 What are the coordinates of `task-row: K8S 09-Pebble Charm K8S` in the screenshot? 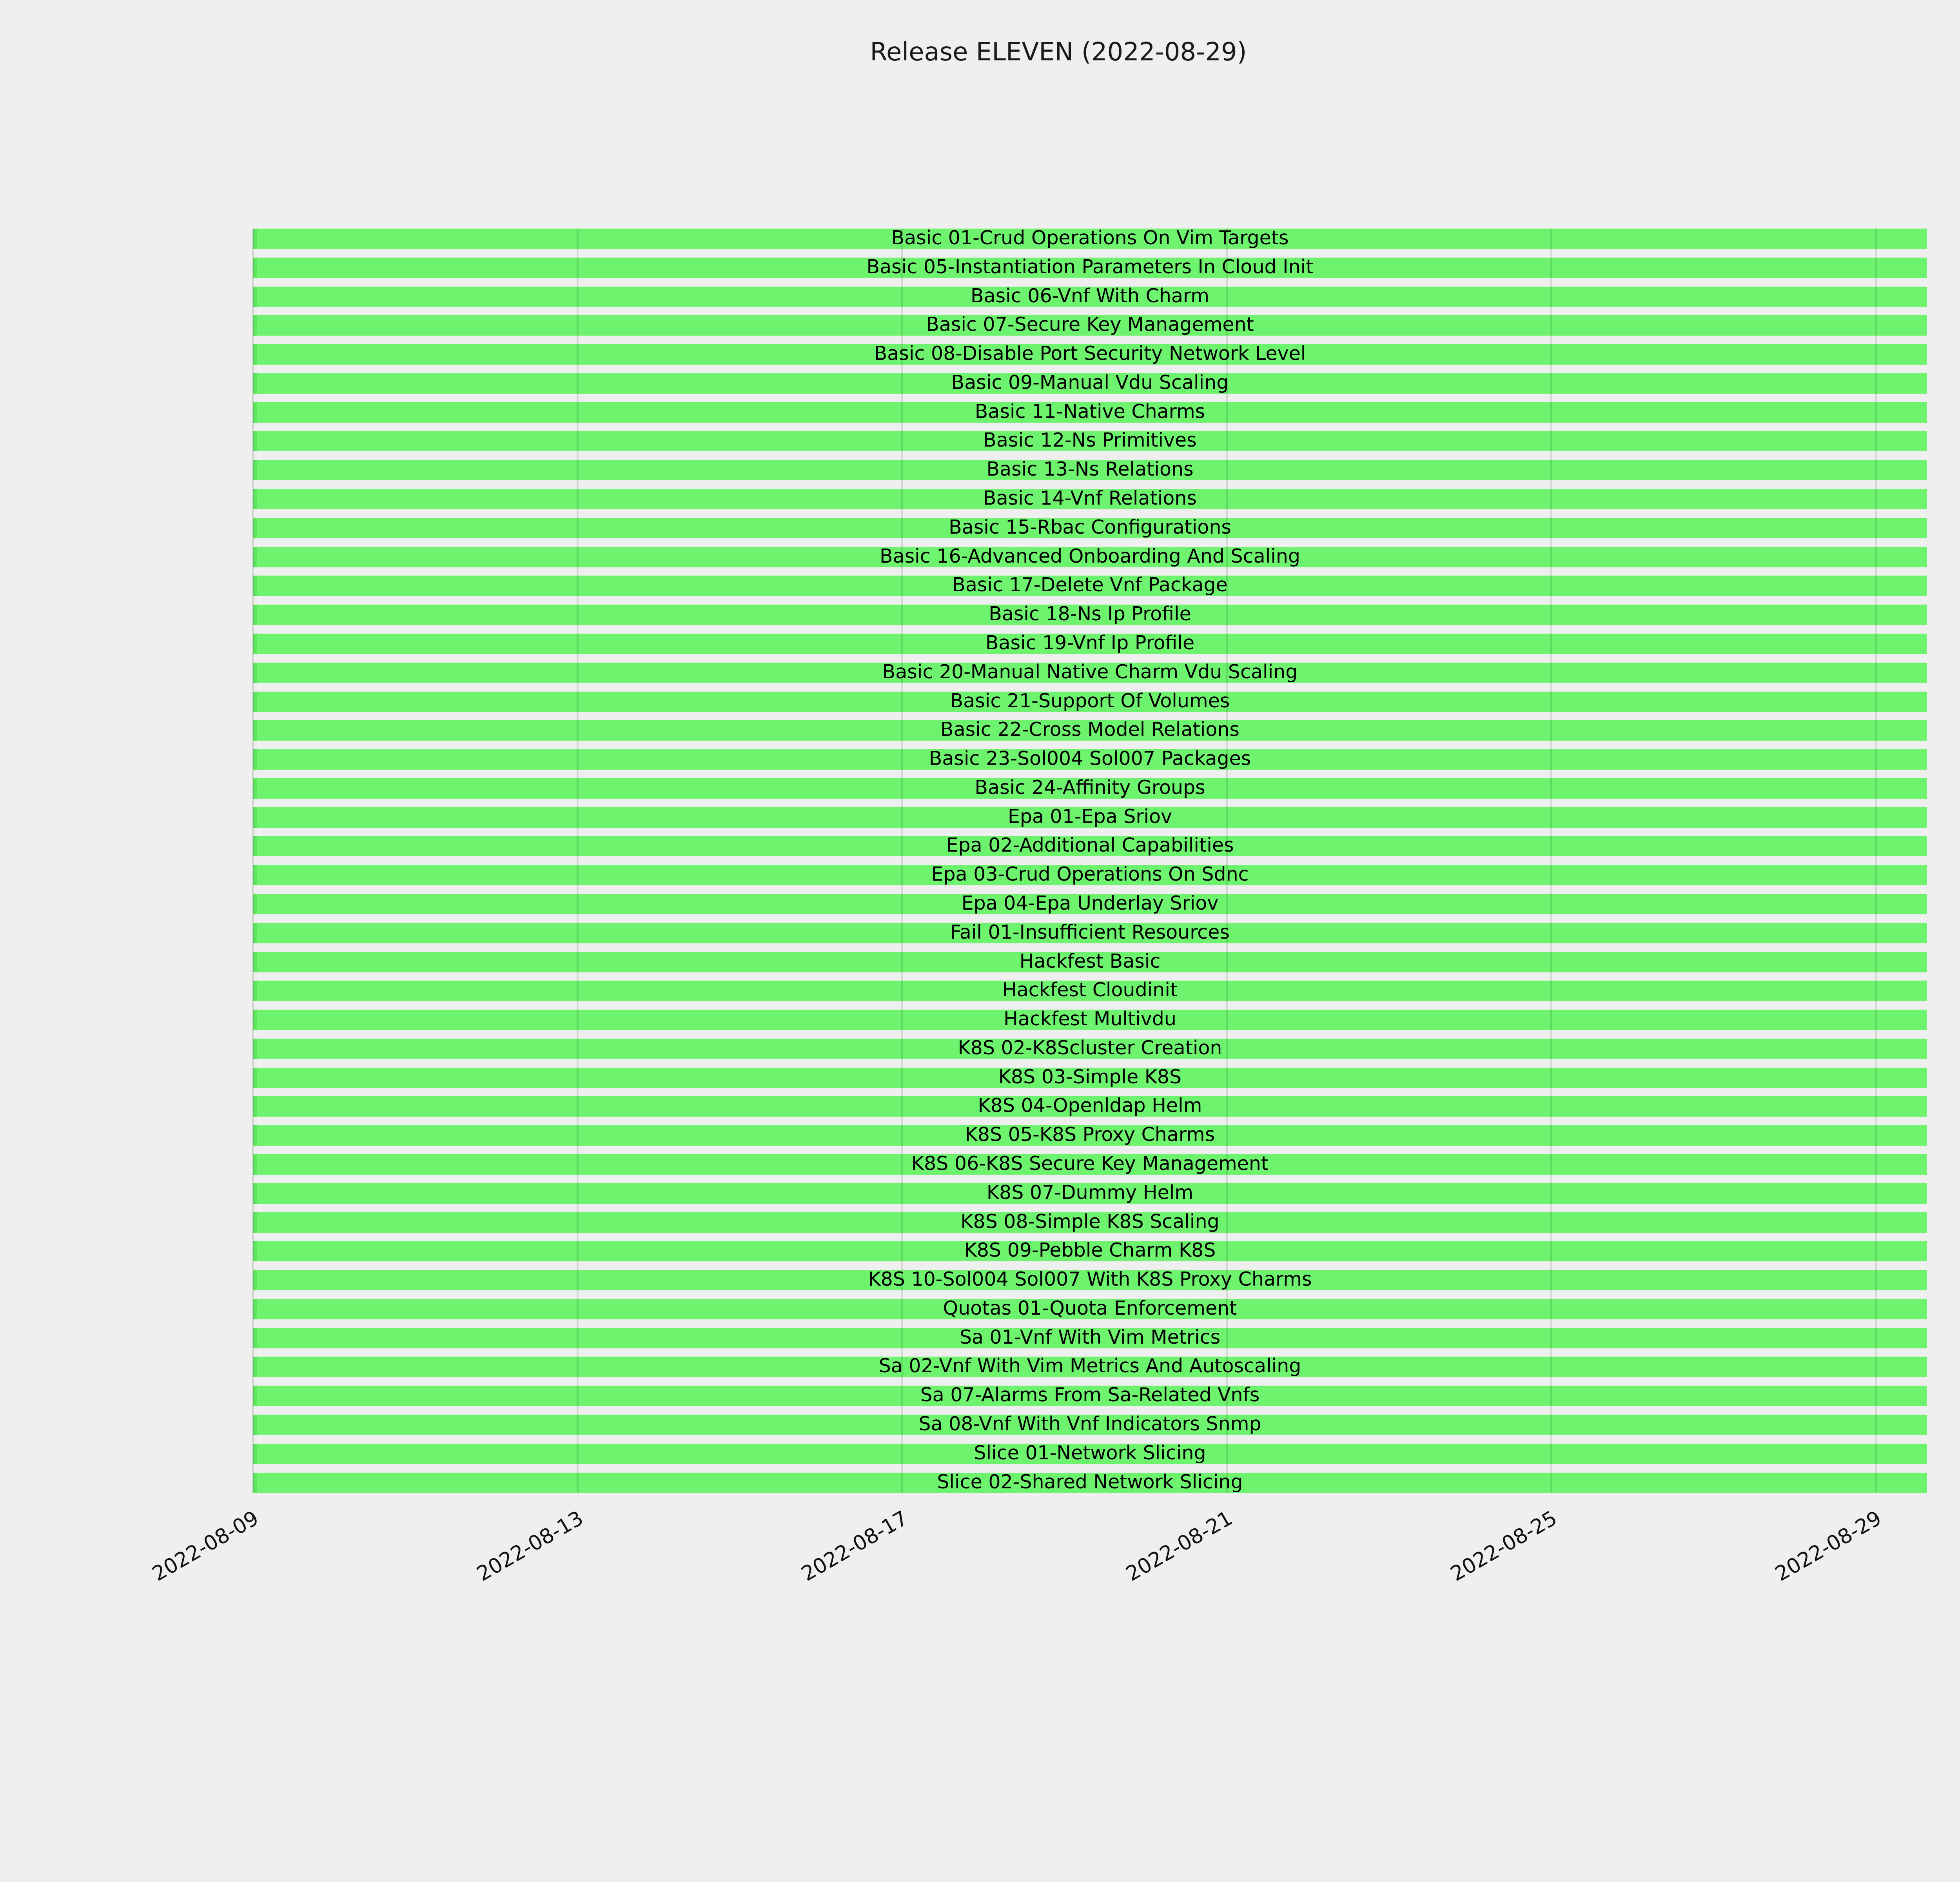 It's located at (1090, 1250).